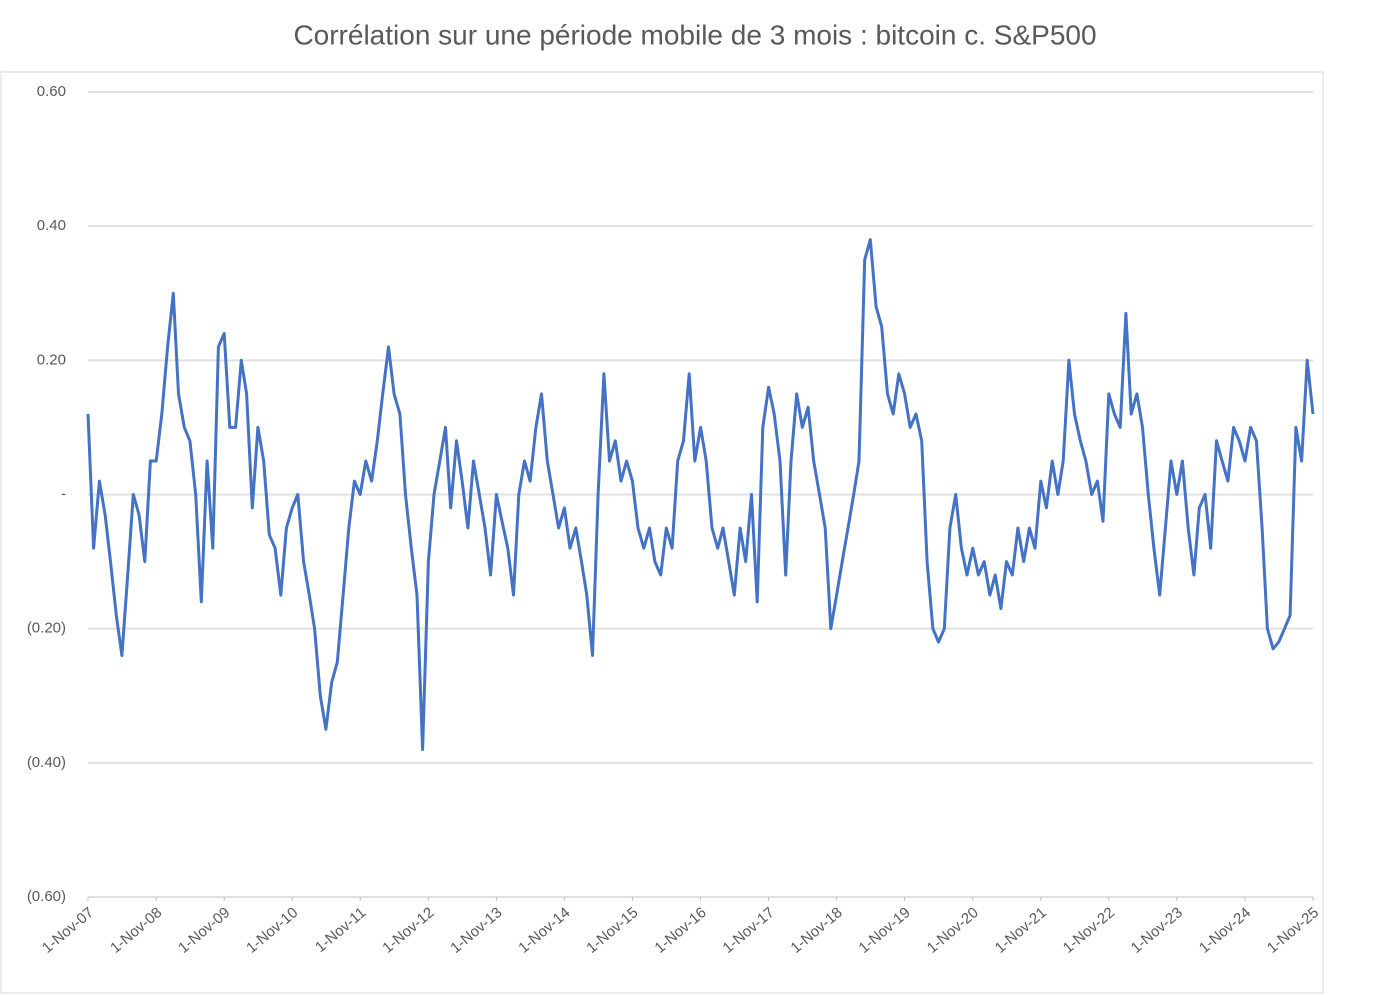  Describe the element at coordinates (340, 930) in the screenshot. I see `x-tick-label: 1-Nov-11` at that location.